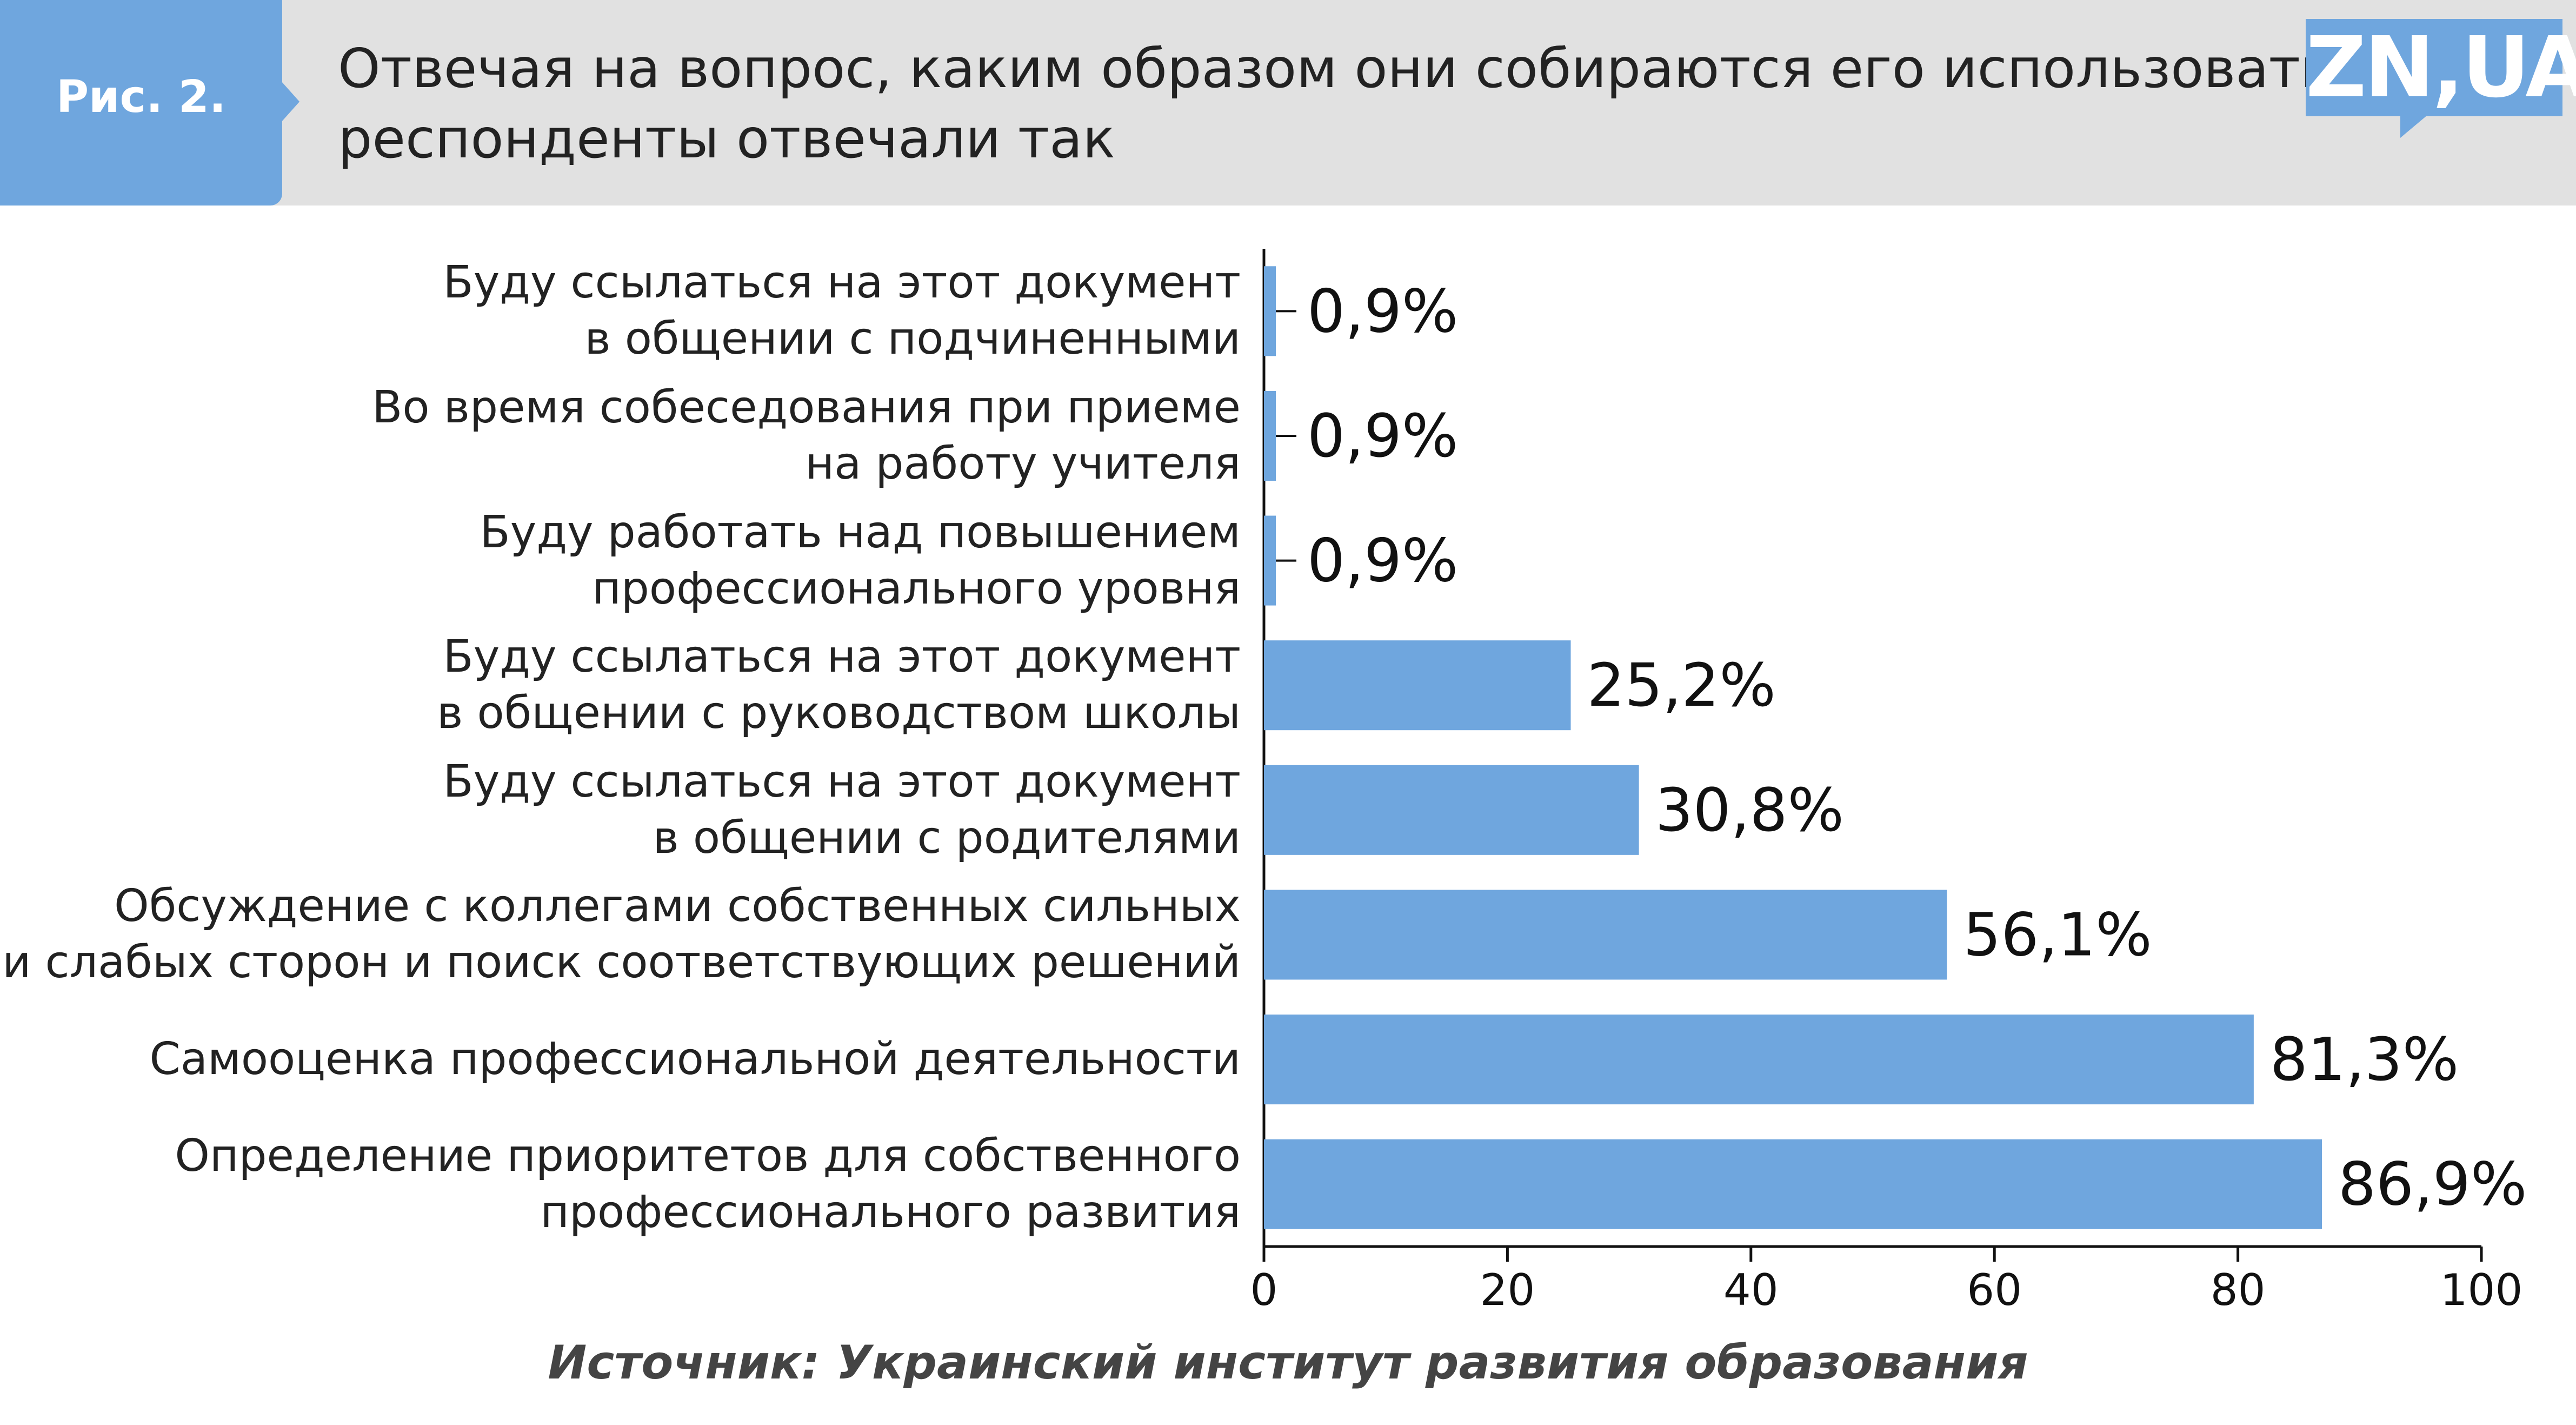  What do you see at coordinates (2413, 126) in the screenshot?
I see `logo-speech-tail` at bounding box center [2413, 126].